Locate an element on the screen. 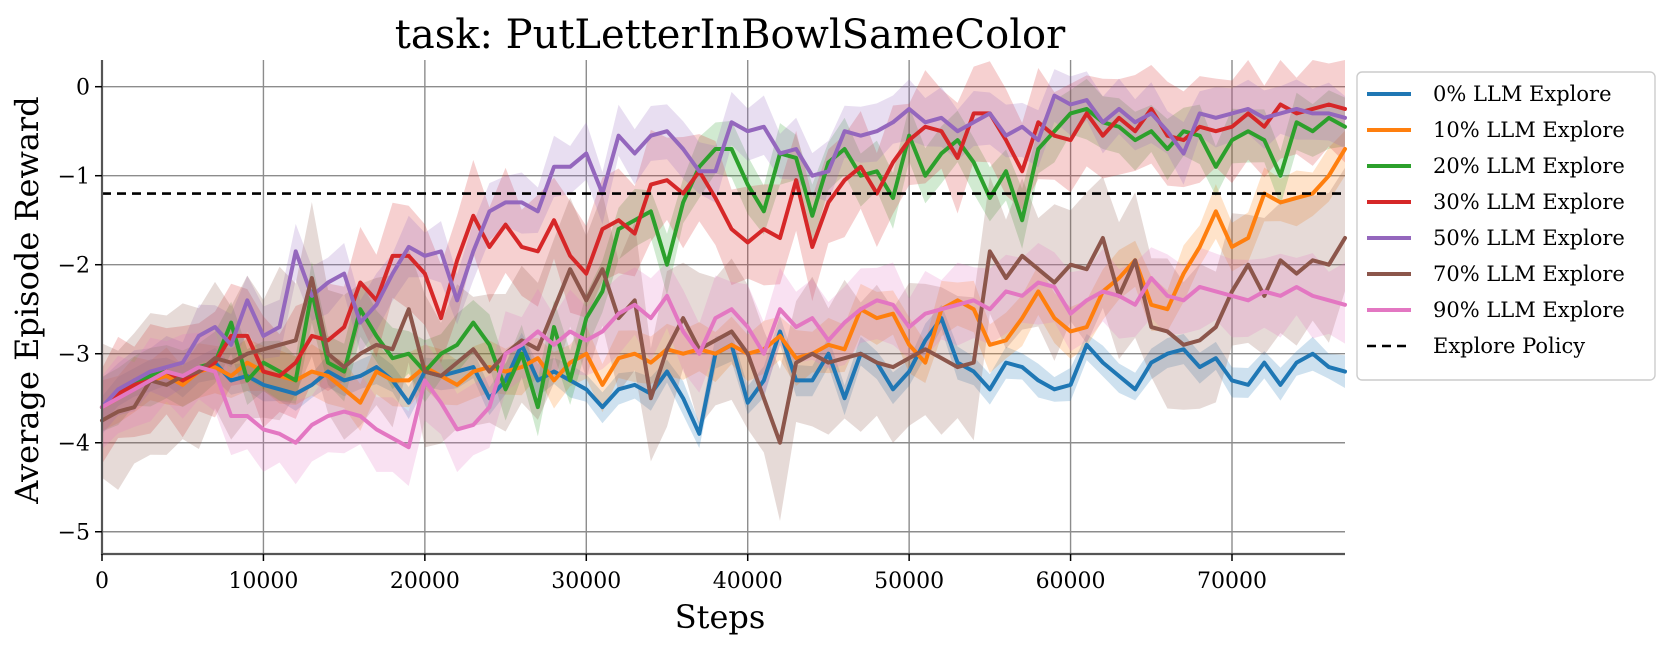 Image resolution: width=1661 pixels, height=650 pixels. legend-label-70-pct-llm-explore: 70% LLM Explore is located at coordinates (1529, 274).